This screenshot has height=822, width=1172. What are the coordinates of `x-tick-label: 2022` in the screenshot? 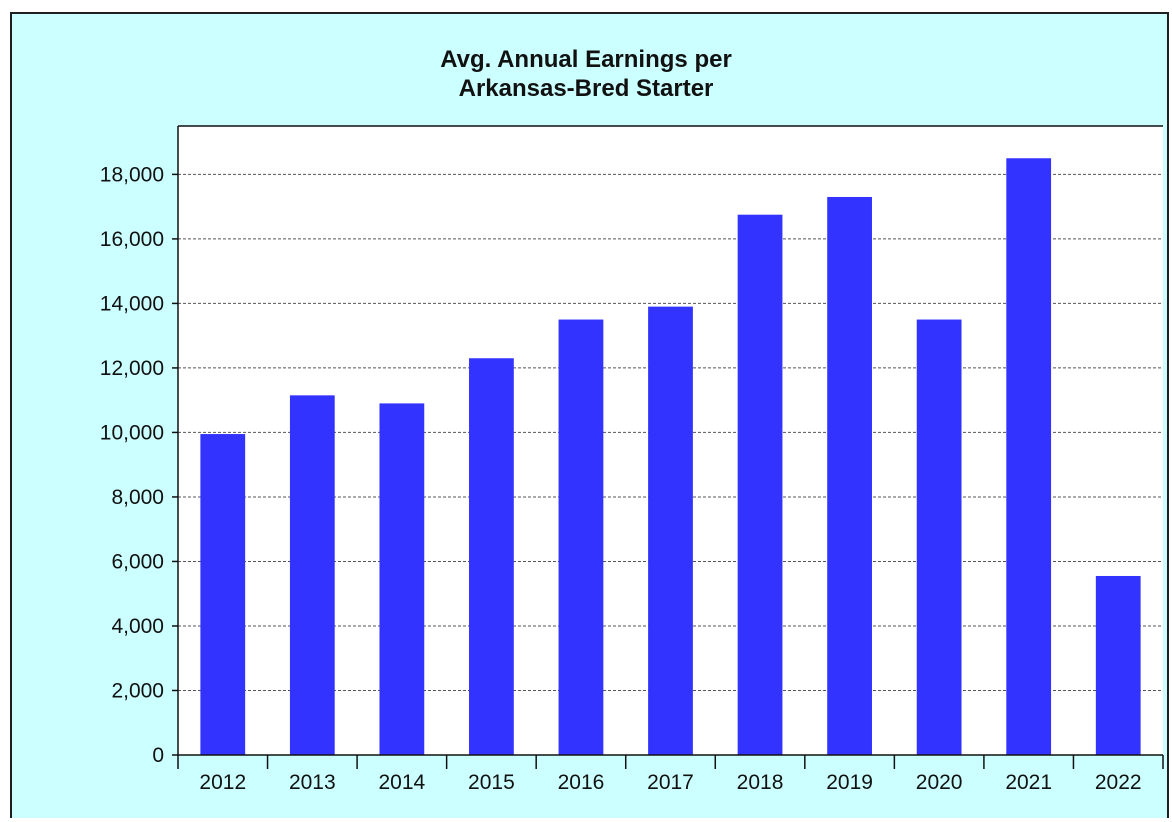 It's located at (1118, 782).